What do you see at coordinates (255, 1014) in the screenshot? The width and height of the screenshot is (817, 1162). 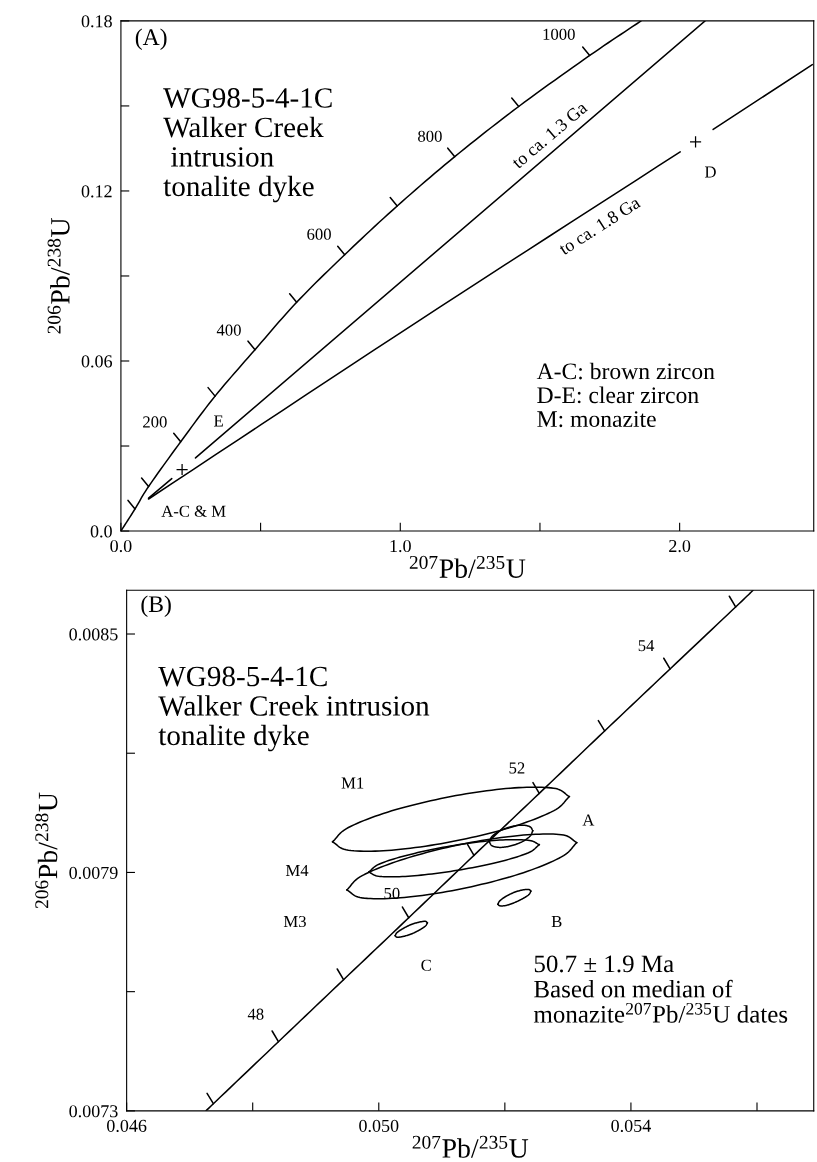 I see `annotation: 48` at bounding box center [255, 1014].